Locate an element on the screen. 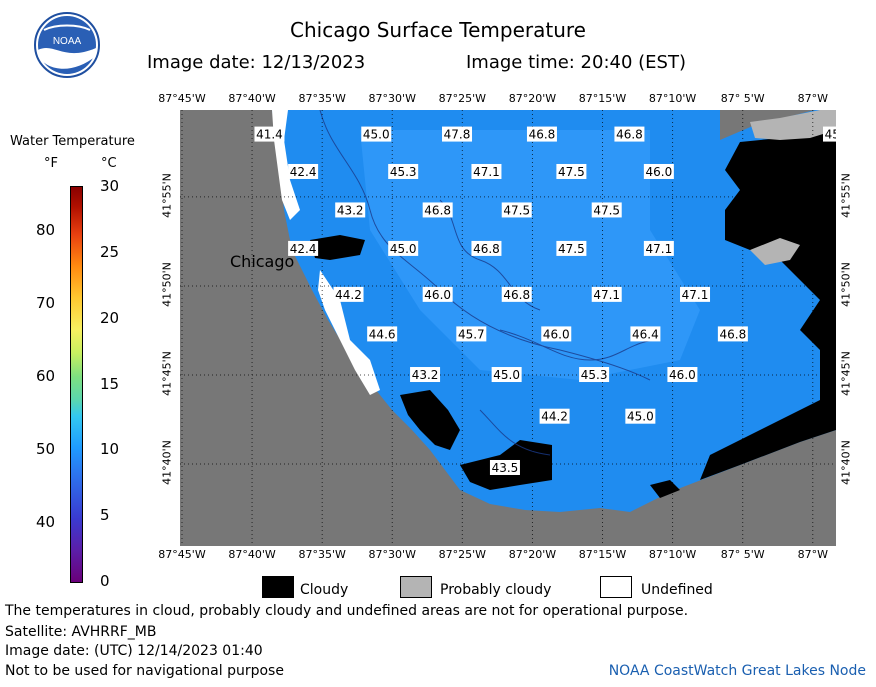 Image resolution: width=876 pixels, height=687 pixels. cloud-southwest is located at coordinates (430, 420).